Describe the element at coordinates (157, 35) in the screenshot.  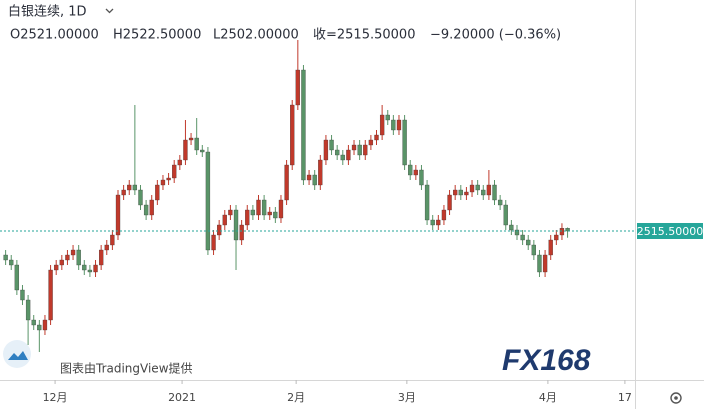
I see `ohlc-value: H2522.50000` at that location.